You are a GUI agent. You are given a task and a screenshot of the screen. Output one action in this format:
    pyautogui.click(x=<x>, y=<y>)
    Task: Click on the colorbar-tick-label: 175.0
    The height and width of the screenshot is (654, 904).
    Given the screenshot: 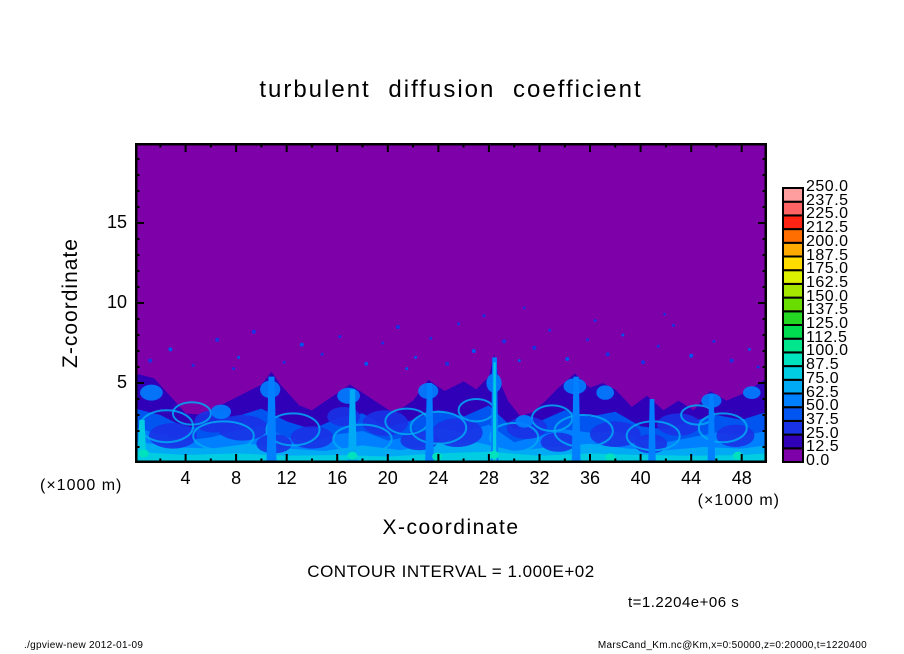 What is the action you would take?
    pyautogui.click(x=827, y=269)
    